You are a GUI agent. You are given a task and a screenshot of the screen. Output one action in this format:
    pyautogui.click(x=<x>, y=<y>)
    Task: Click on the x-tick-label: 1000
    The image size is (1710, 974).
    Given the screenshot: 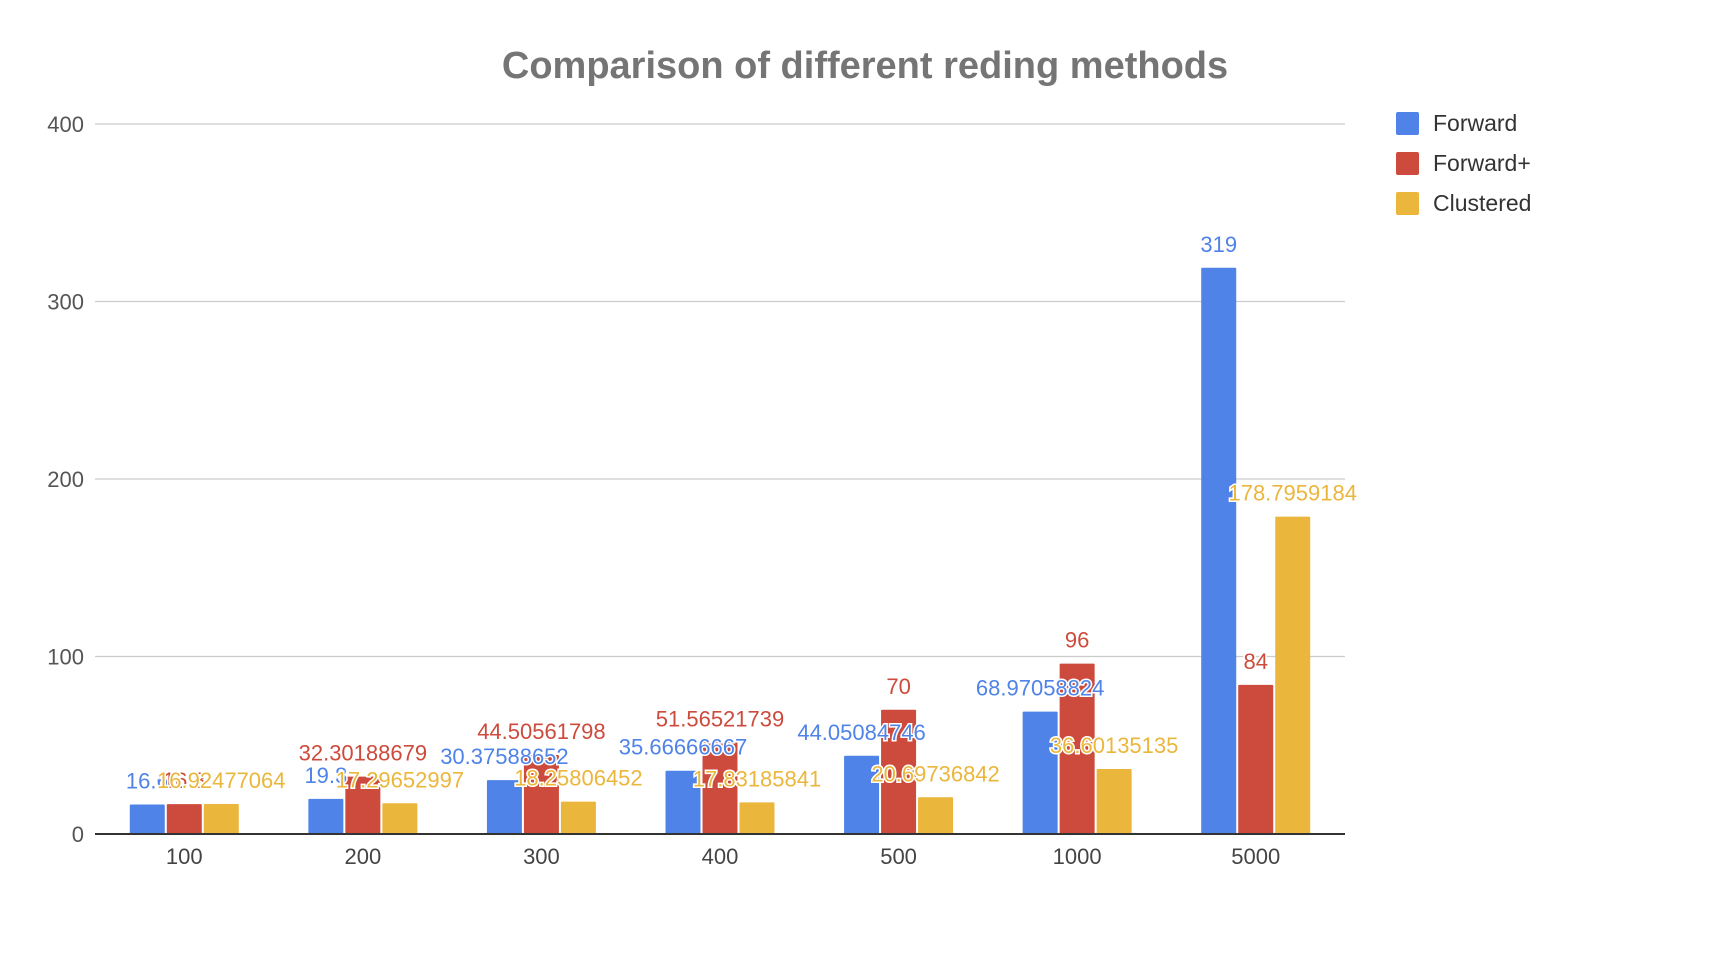 What is the action you would take?
    pyautogui.click(x=1077, y=856)
    